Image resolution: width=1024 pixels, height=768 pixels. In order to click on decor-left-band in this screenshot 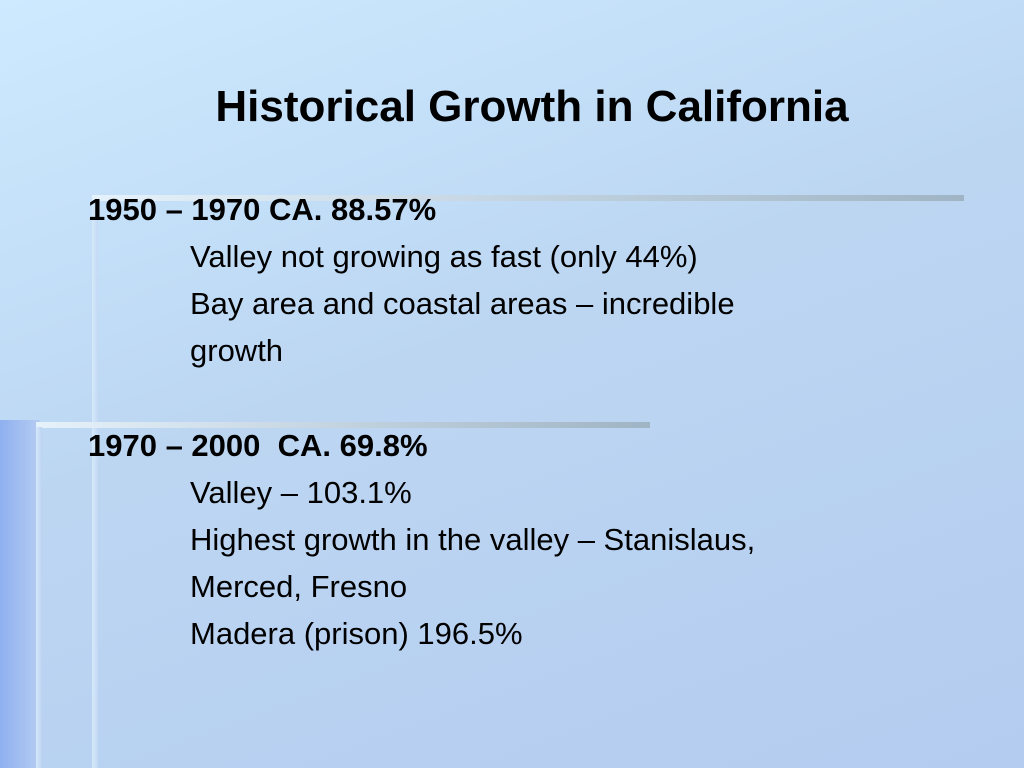, I will do `click(20, 594)`.